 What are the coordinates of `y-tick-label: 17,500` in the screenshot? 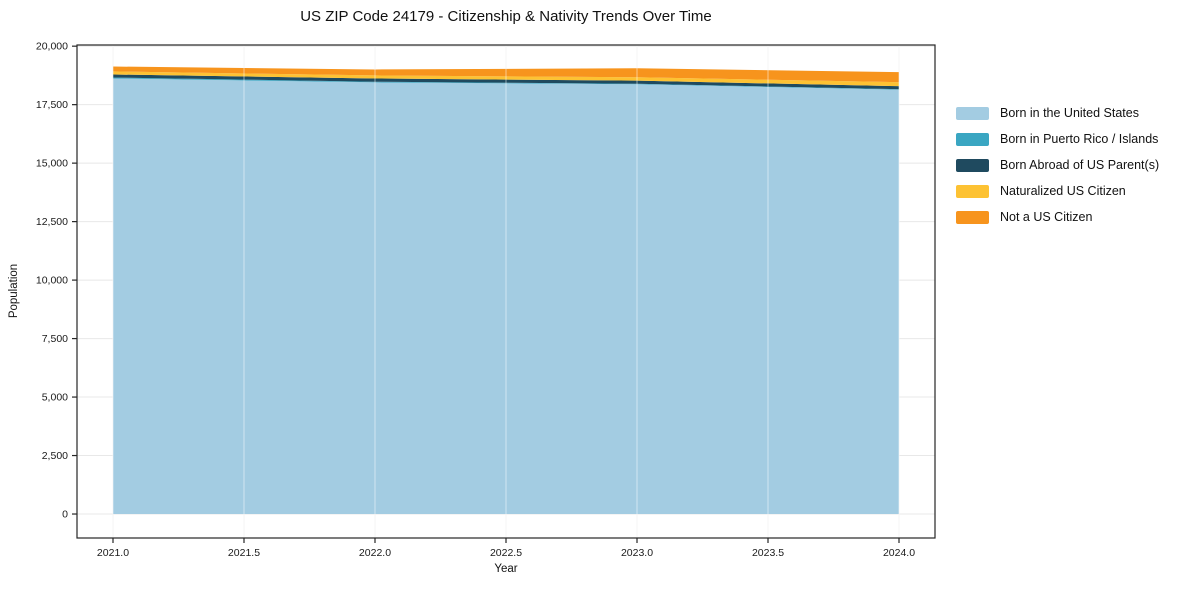 It's located at (52, 105).